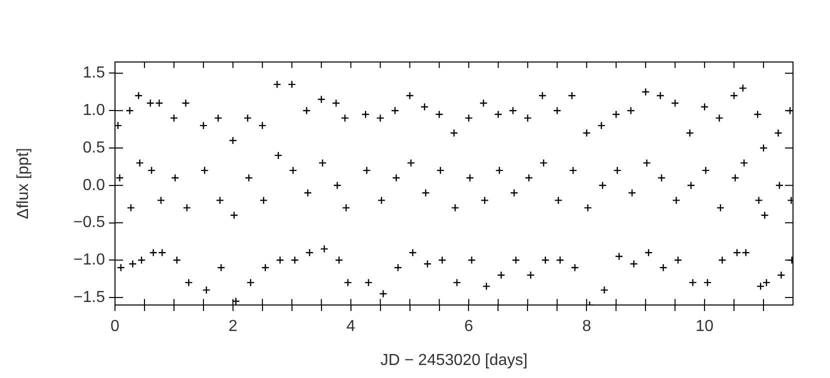 This screenshot has height=378, width=830. What do you see at coordinates (23, 184) in the screenshot?
I see `y-axis-title: Δflux [ppt]` at bounding box center [23, 184].